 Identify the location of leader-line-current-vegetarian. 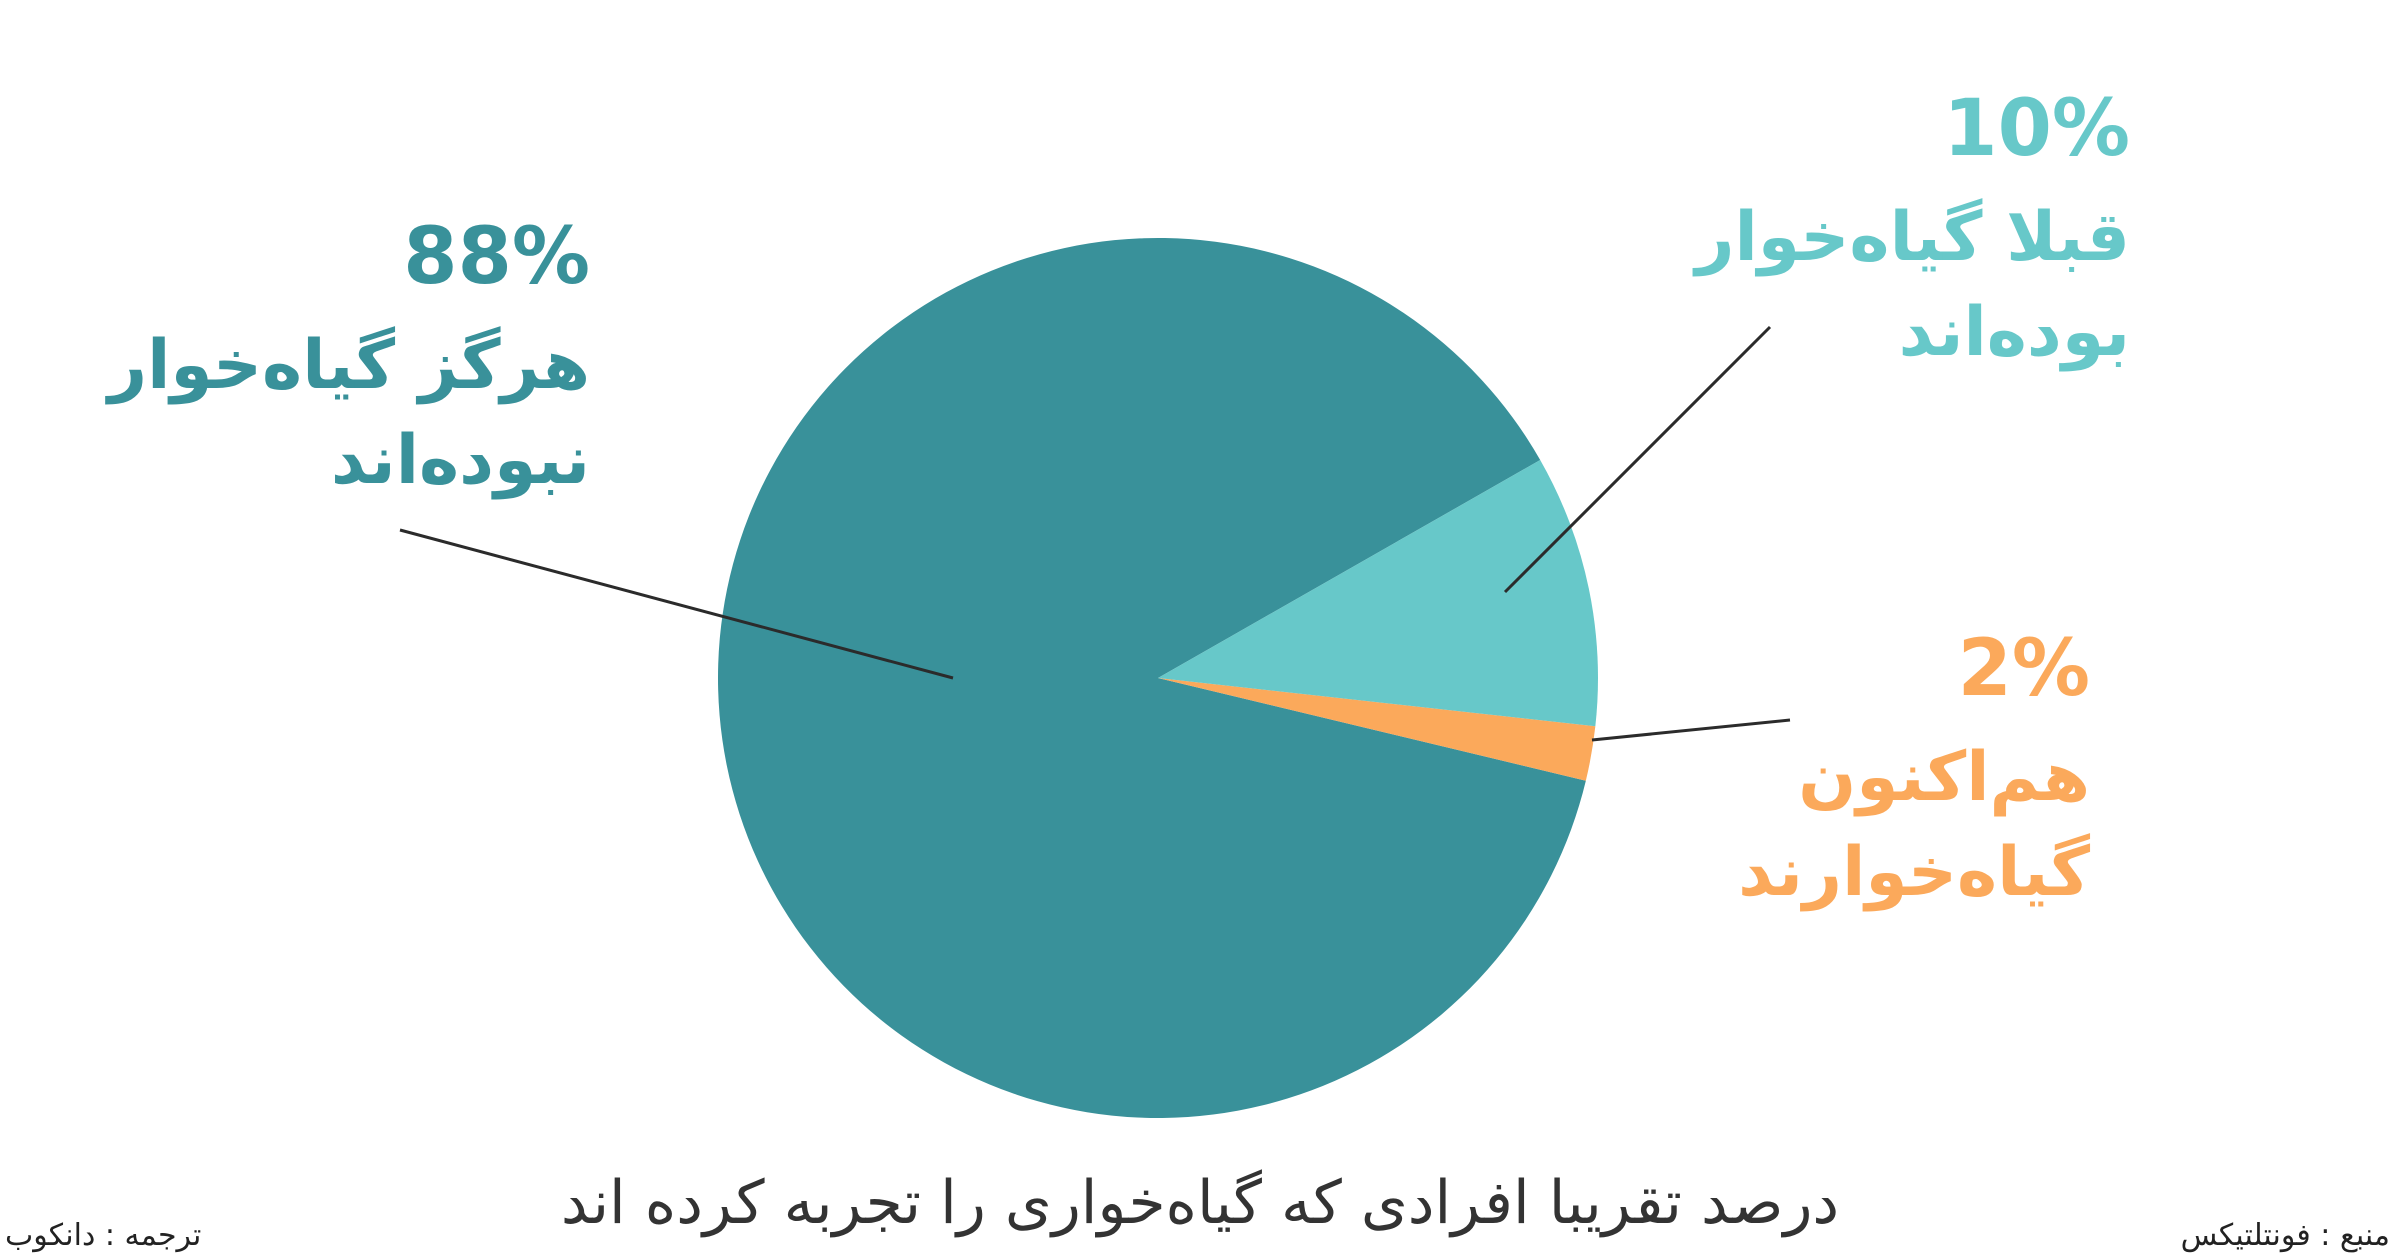
(1691, 730).